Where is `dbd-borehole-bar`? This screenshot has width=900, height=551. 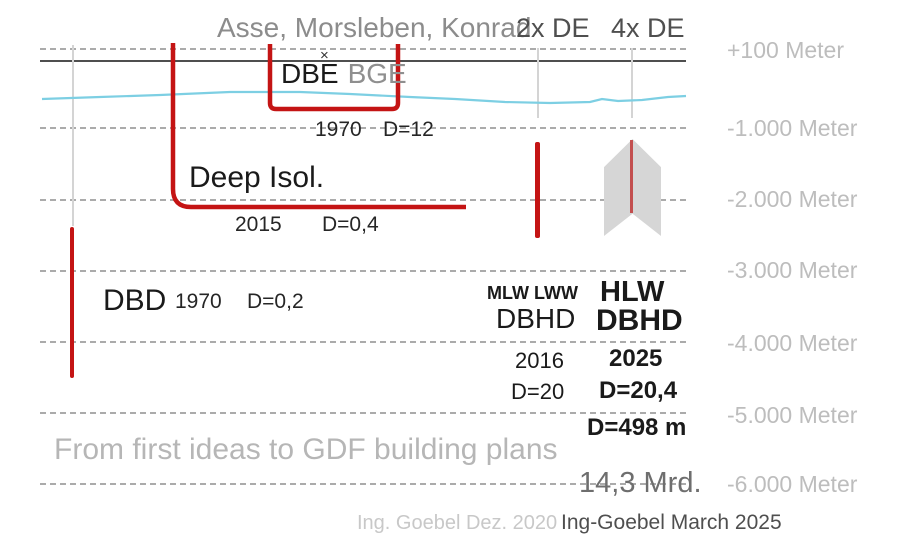
dbd-borehole-bar is located at coordinates (72, 302).